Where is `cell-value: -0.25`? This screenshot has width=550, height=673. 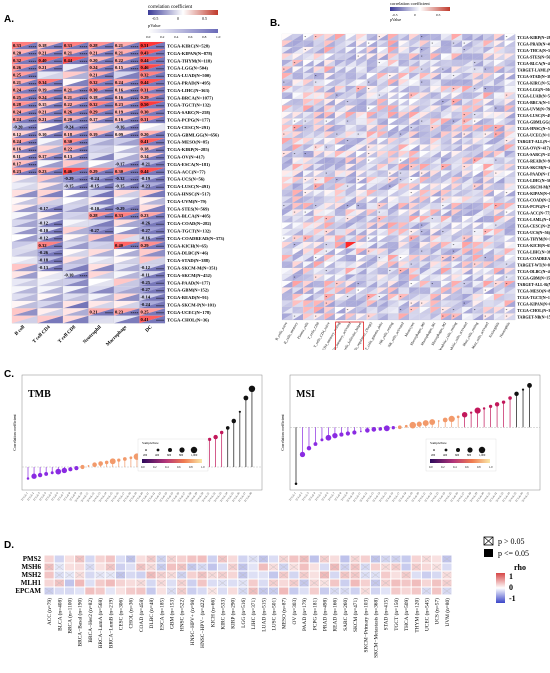 cell-value: -0.25 is located at coordinates (146, 282).